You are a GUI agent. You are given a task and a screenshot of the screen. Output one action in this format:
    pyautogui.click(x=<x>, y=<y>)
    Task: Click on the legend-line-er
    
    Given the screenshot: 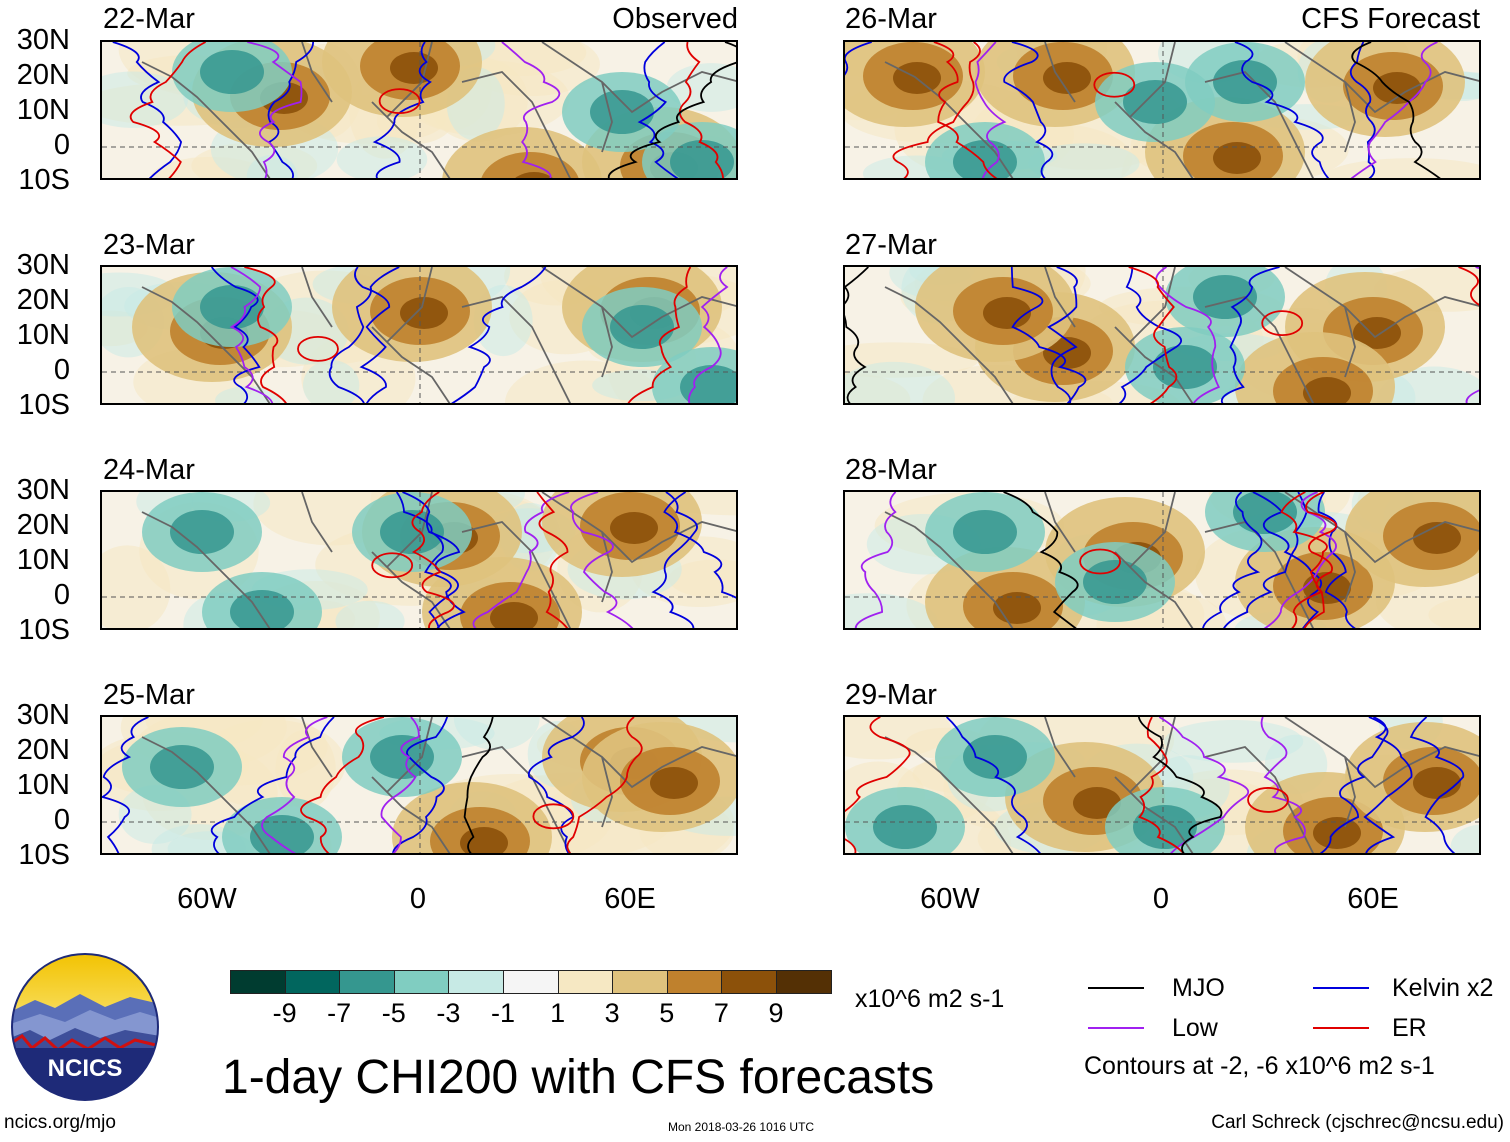 What is the action you would take?
    pyautogui.click(x=1341, y=1028)
    